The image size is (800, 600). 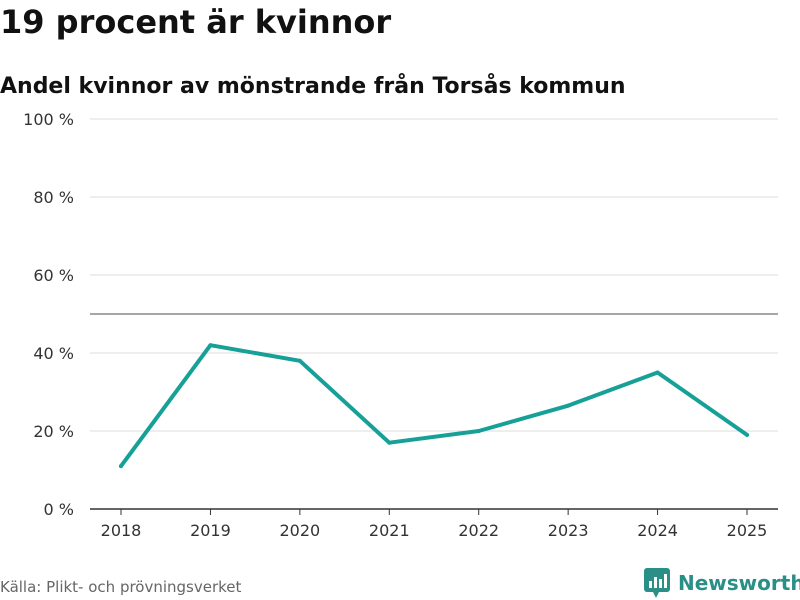 I want to click on y-tick-label: 40 %, so click(x=53, y=353).